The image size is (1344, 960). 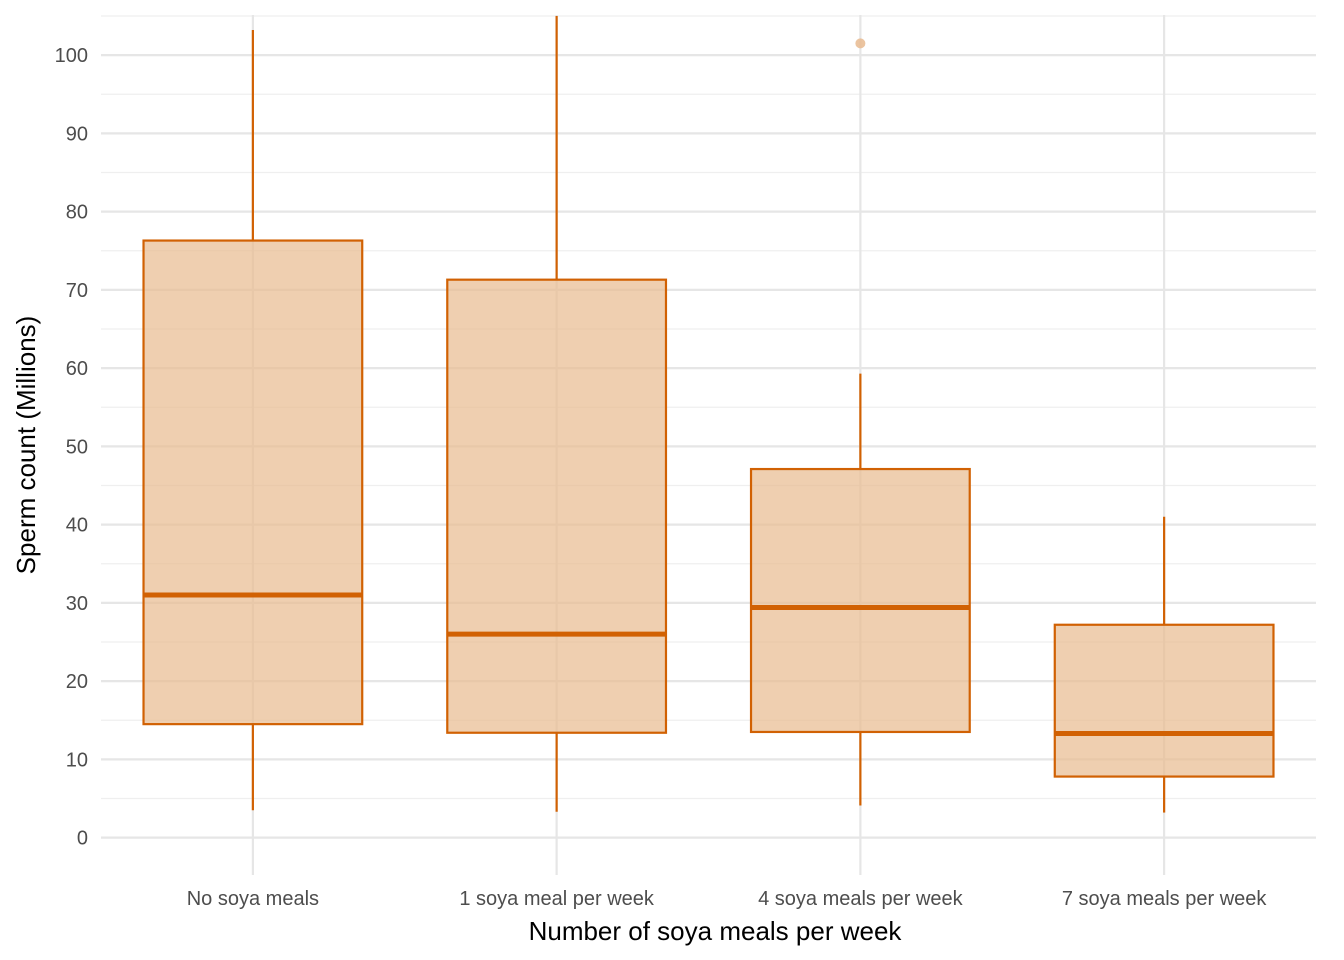 What do you see at coordinates (716, 931) in the screenshot?
I see `x-axis-title: Number of soya meals per week` at bounding box center [716, 931].